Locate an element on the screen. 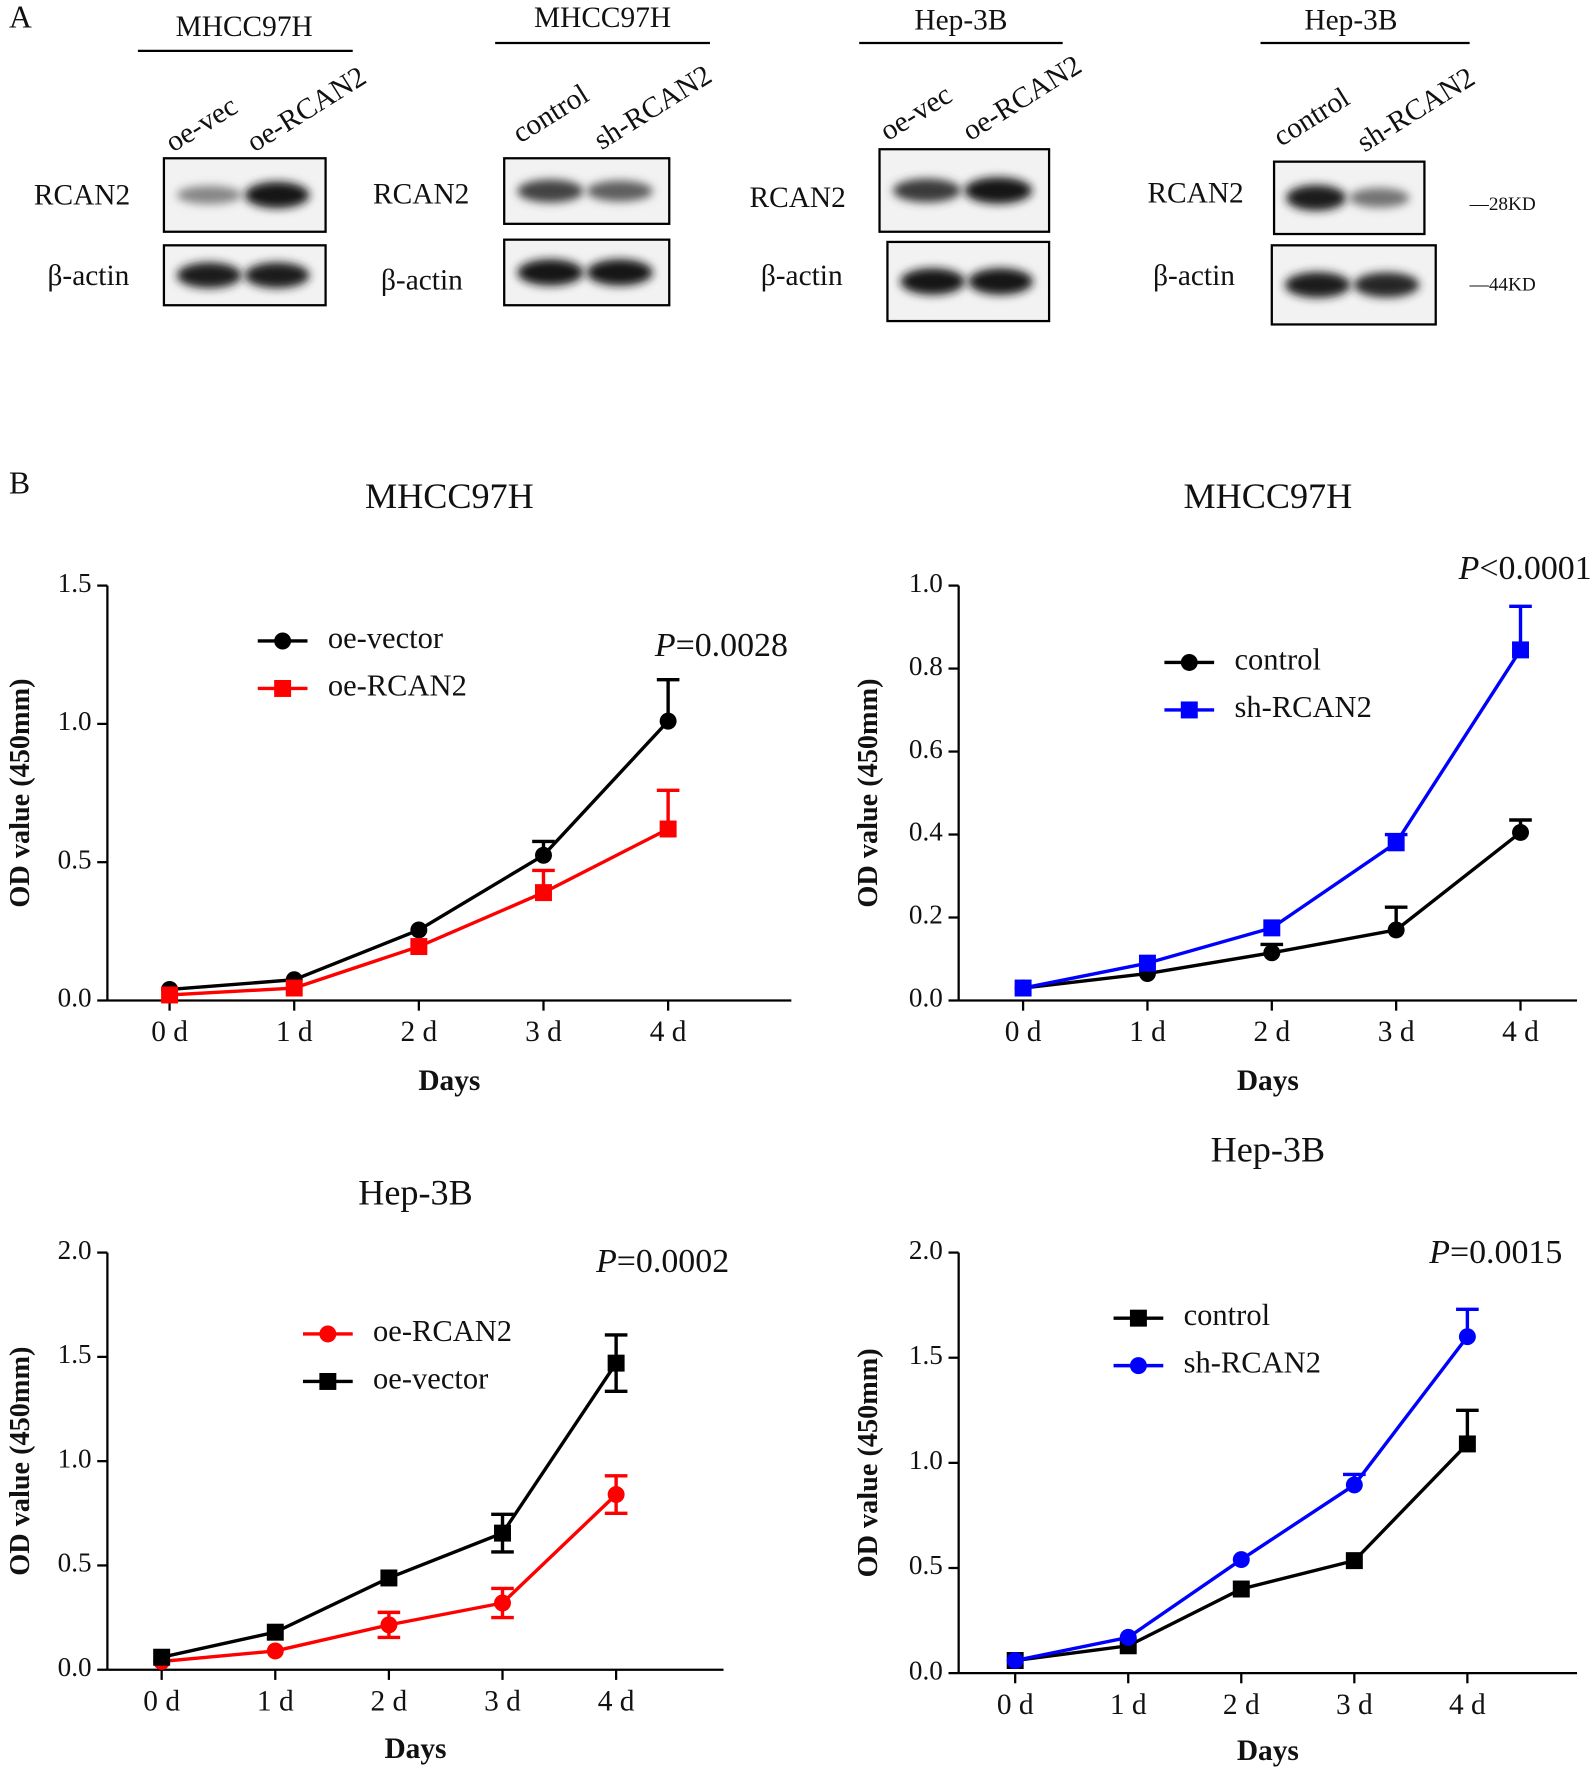  lane-label: sh-RCAN2 is located at coordinates (652, 107).